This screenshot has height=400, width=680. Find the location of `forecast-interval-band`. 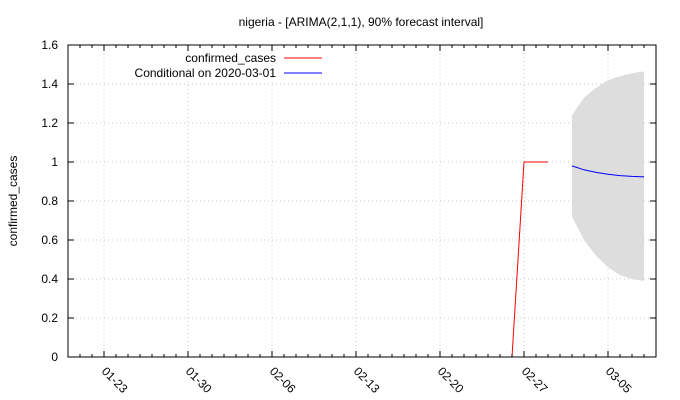

forecast-interval-band is located at coordinates (608, 176).